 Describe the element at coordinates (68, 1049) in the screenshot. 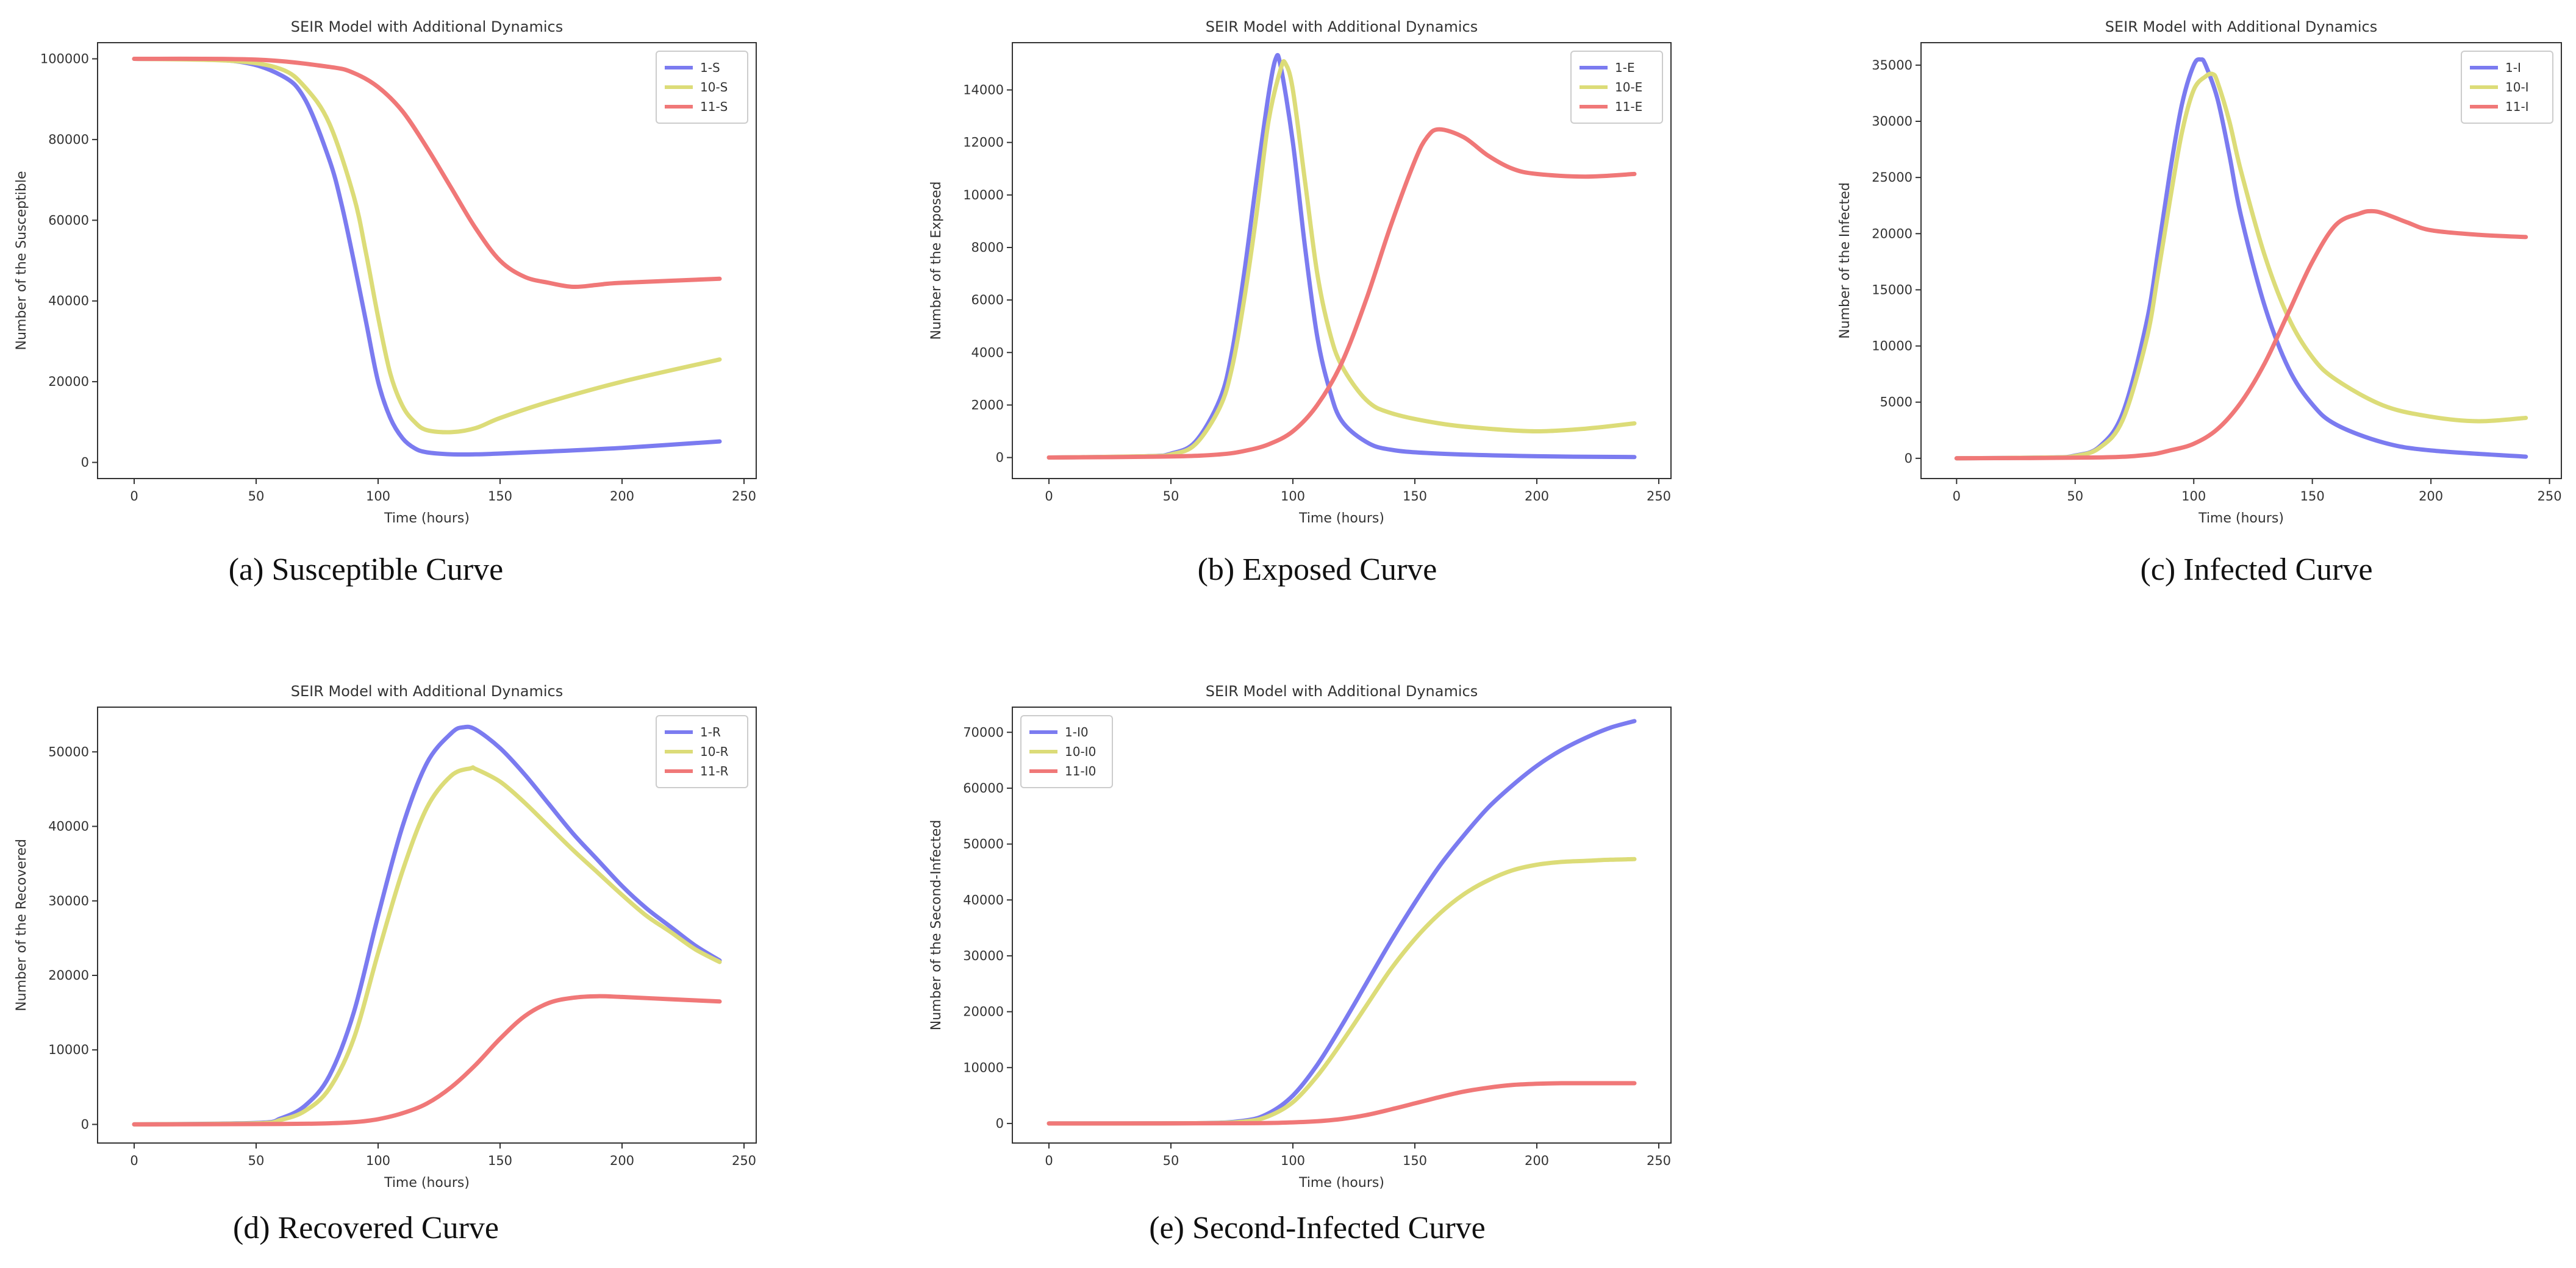

I see `chart-3-y-tick-label: 10000` at that location.